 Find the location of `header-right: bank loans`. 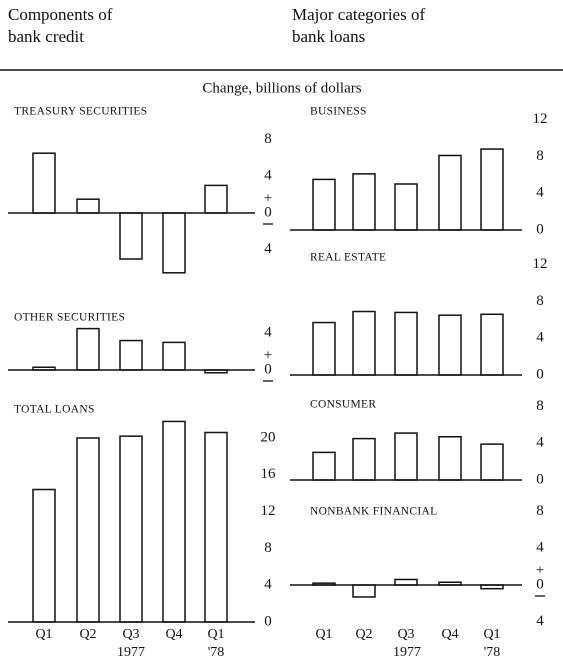

header-right: bank loans is located at coordinates (328, 36).